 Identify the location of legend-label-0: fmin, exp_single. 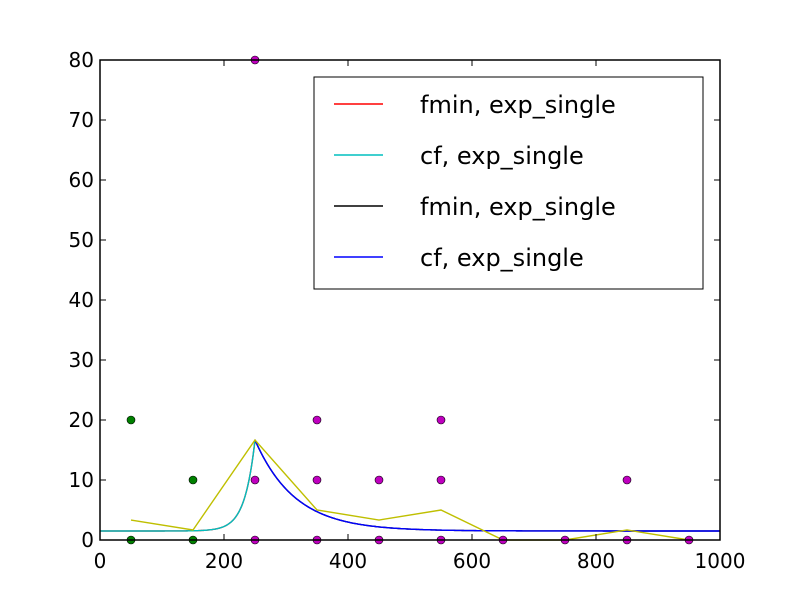
(518, 105).